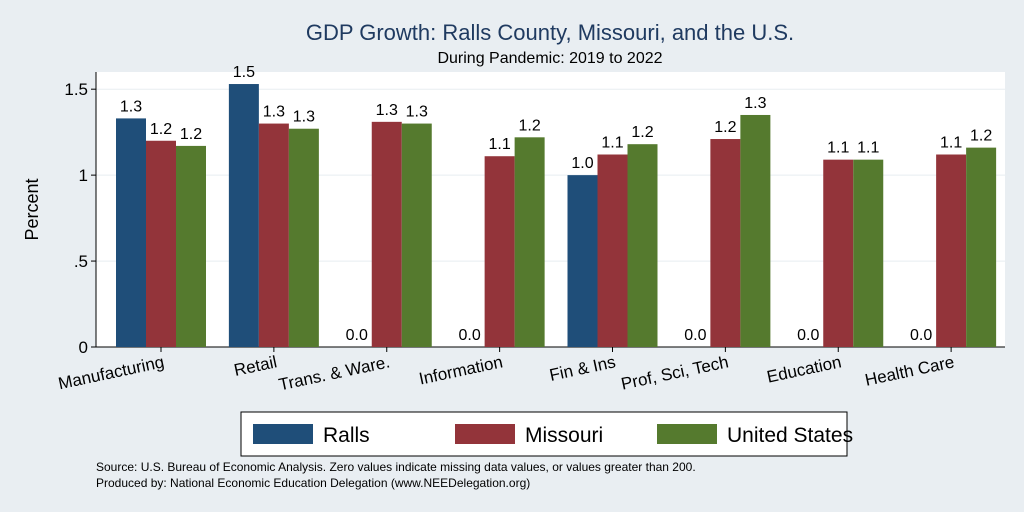 The height and width of the screenshot is (512, 1024). What do you see at coordinates (583, 368) in the screenshot?
I see `x-tick-label: Fin & Ins` at bounding box center [583, 368].